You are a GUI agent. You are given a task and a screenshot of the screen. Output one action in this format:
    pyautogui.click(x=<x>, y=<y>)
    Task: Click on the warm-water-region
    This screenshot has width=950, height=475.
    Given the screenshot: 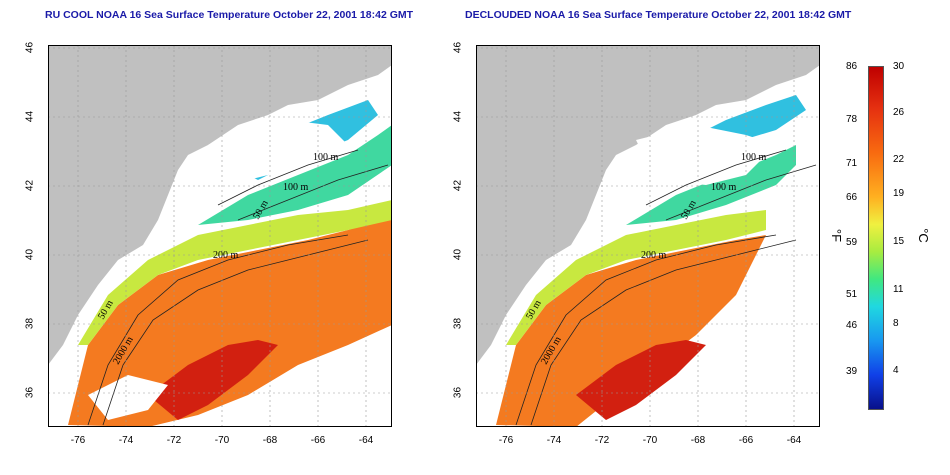 What is the action you would take?
    pyautogui.click(x=631, y=331)
    